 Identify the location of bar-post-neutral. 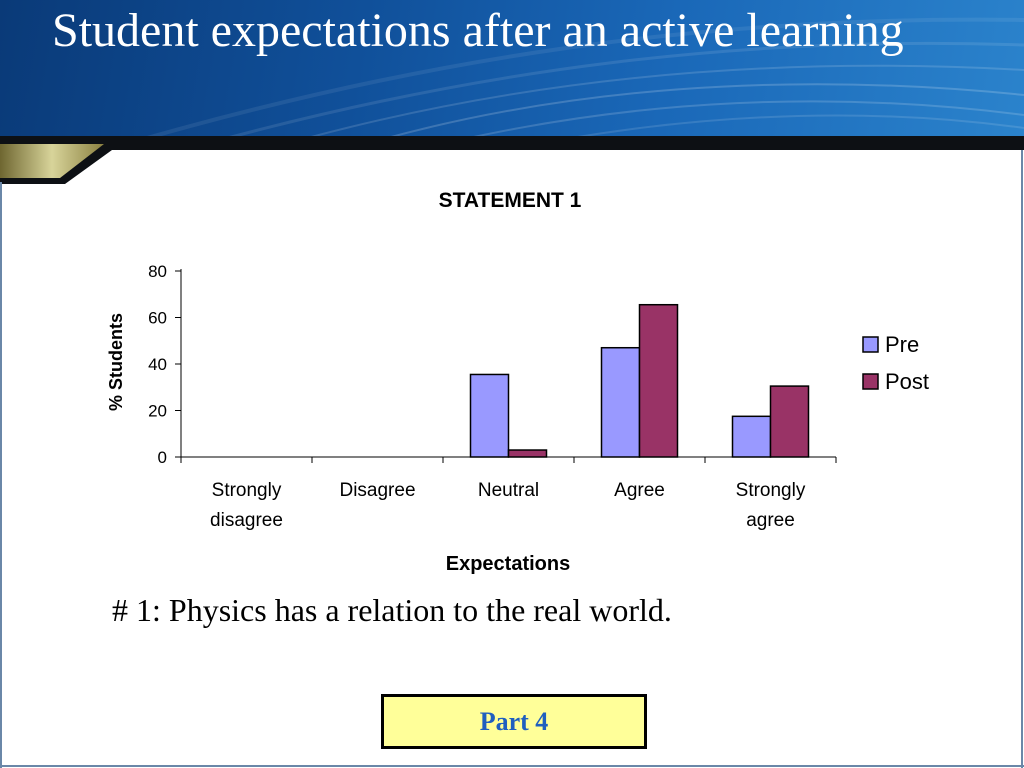
(527, 453).